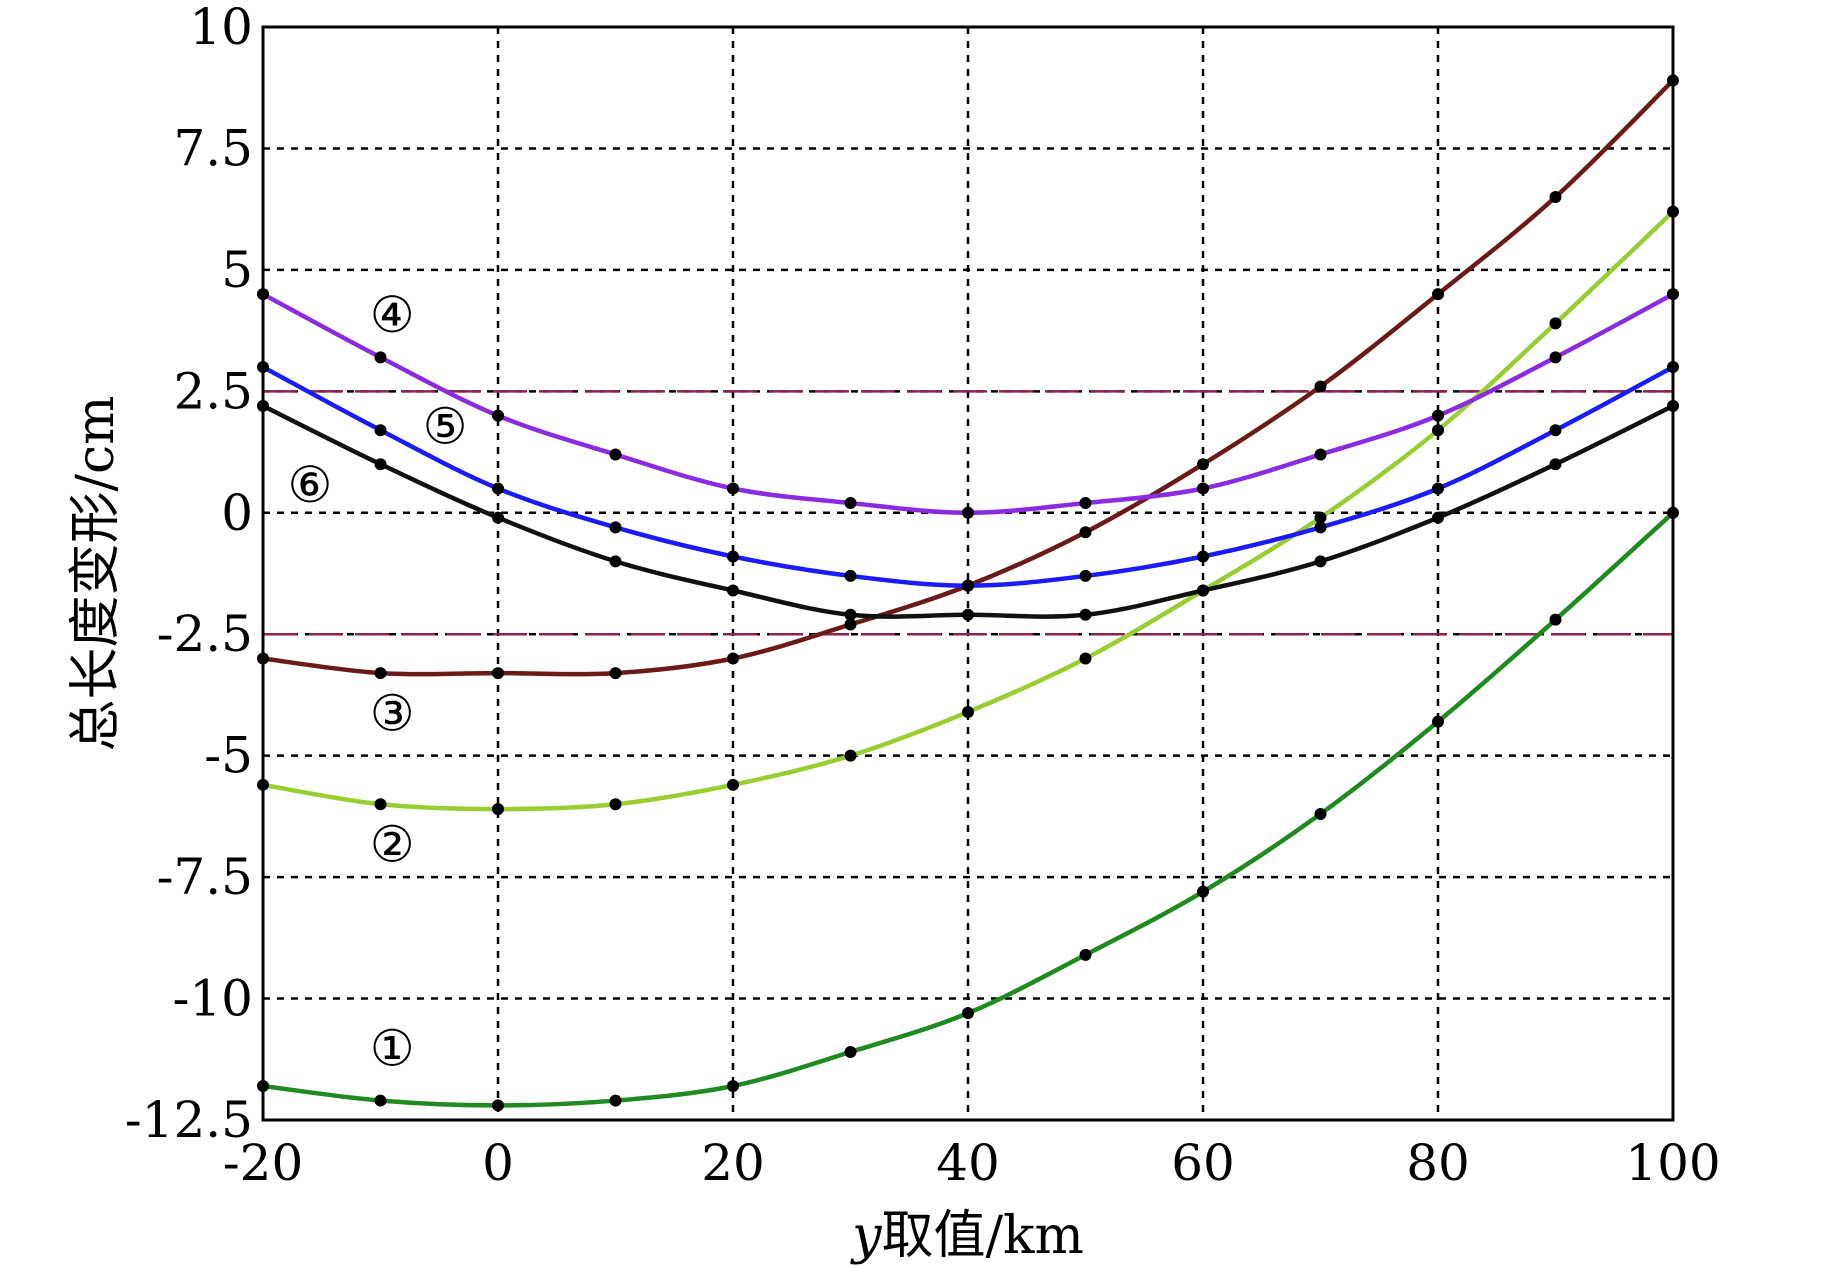  What do you see at coordinates (212, 999) in the screenshot?
I see `y-tick-label: -10` at bounding box center [212, 999].